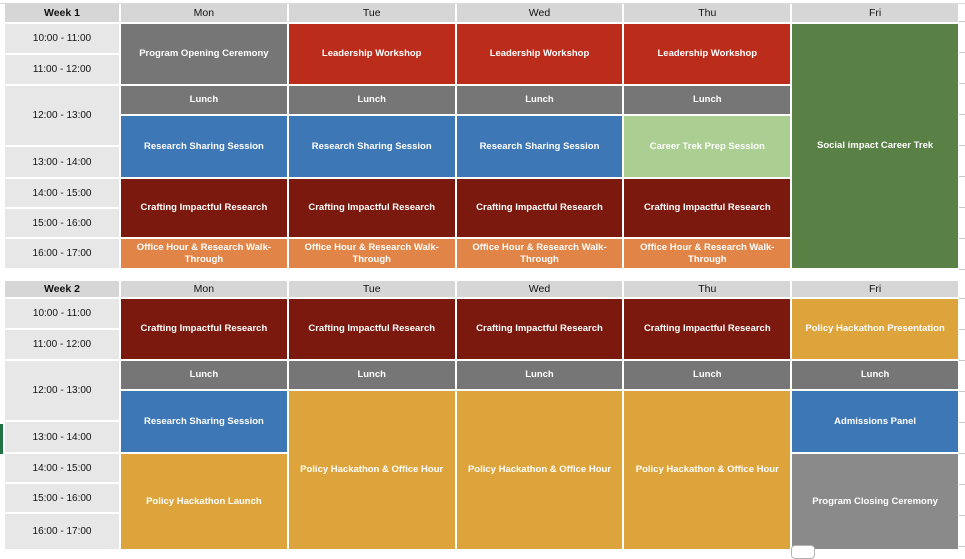  I want to click on event-block: Policy Hackathon Presentation, so click(875, 329).